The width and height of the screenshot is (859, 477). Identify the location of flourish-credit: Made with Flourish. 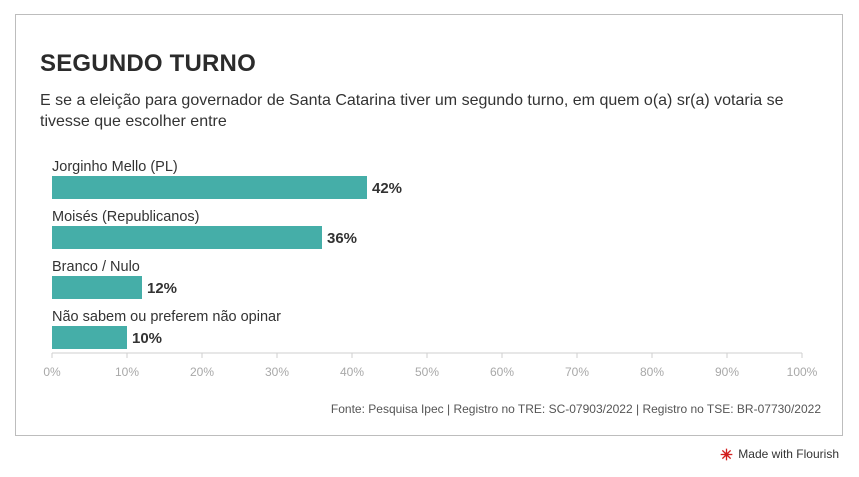
(779, 454).